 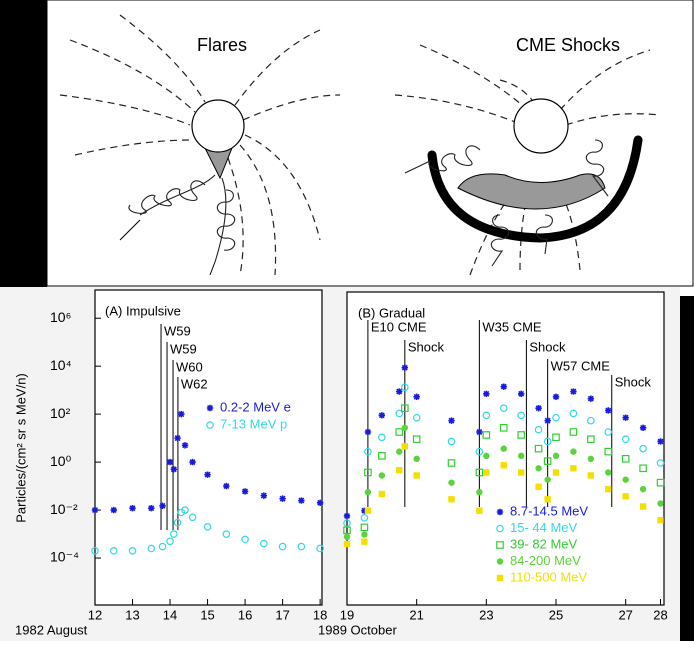 What do you see at coordinates (189, 366) in the screenshot?
I see `event-label: W60` at bounding box center [189, 366].